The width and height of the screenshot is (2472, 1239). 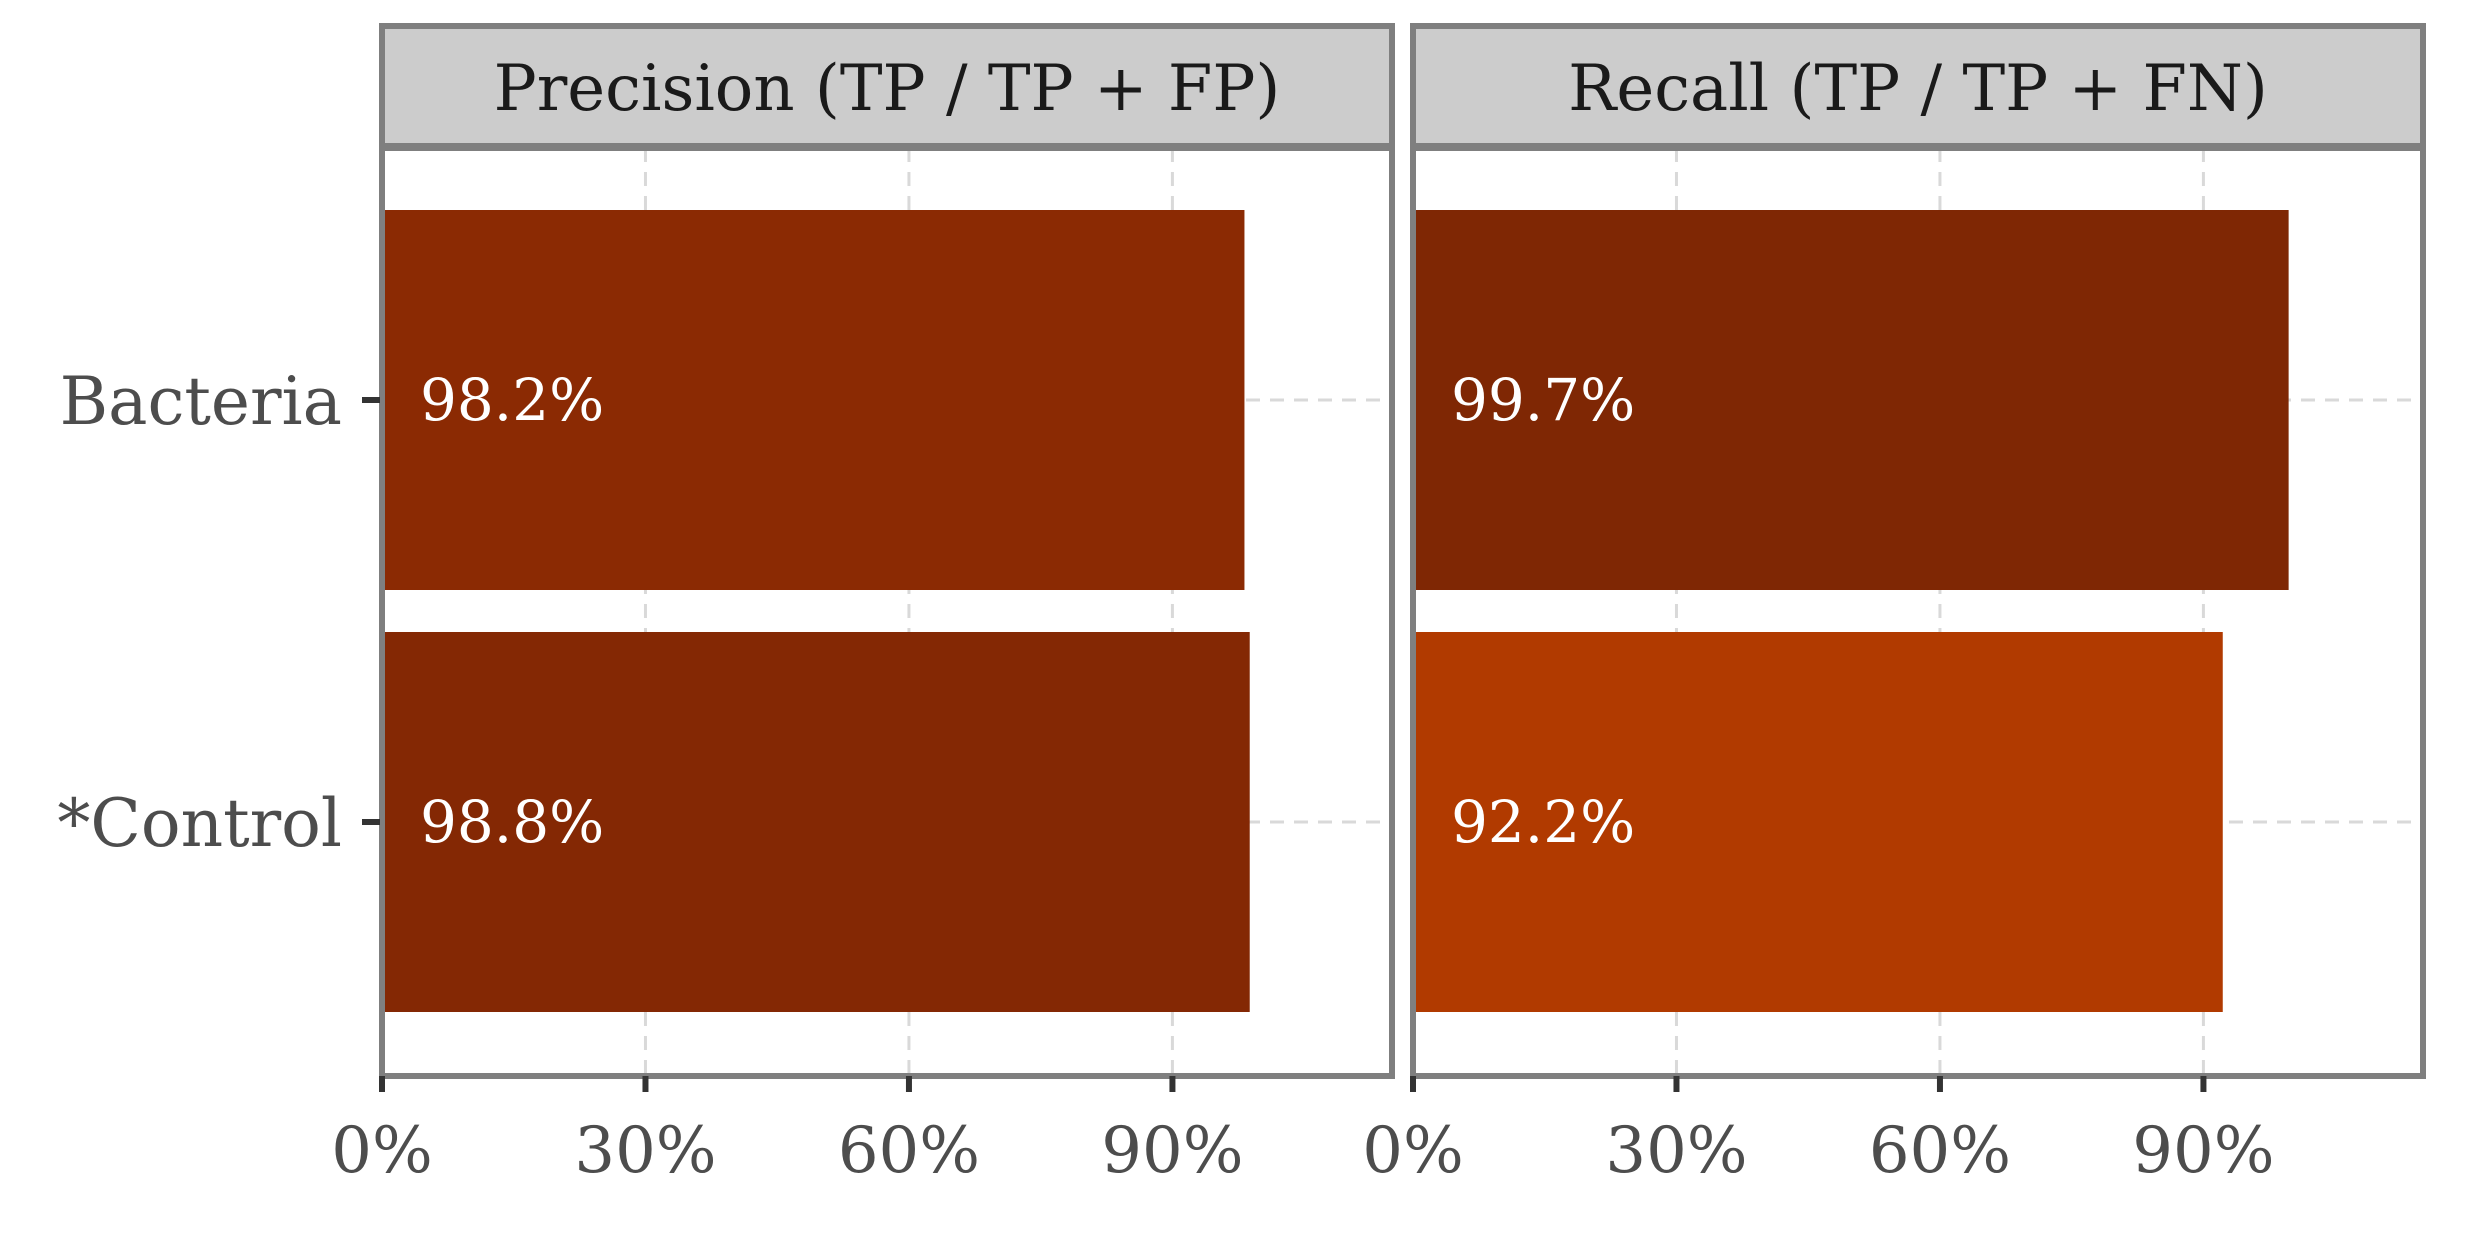 What do you see at coordinates (1543, 822) in the screenshot?
I see `bar-value-label: 92.2%` at bounding box center [1543, 822].